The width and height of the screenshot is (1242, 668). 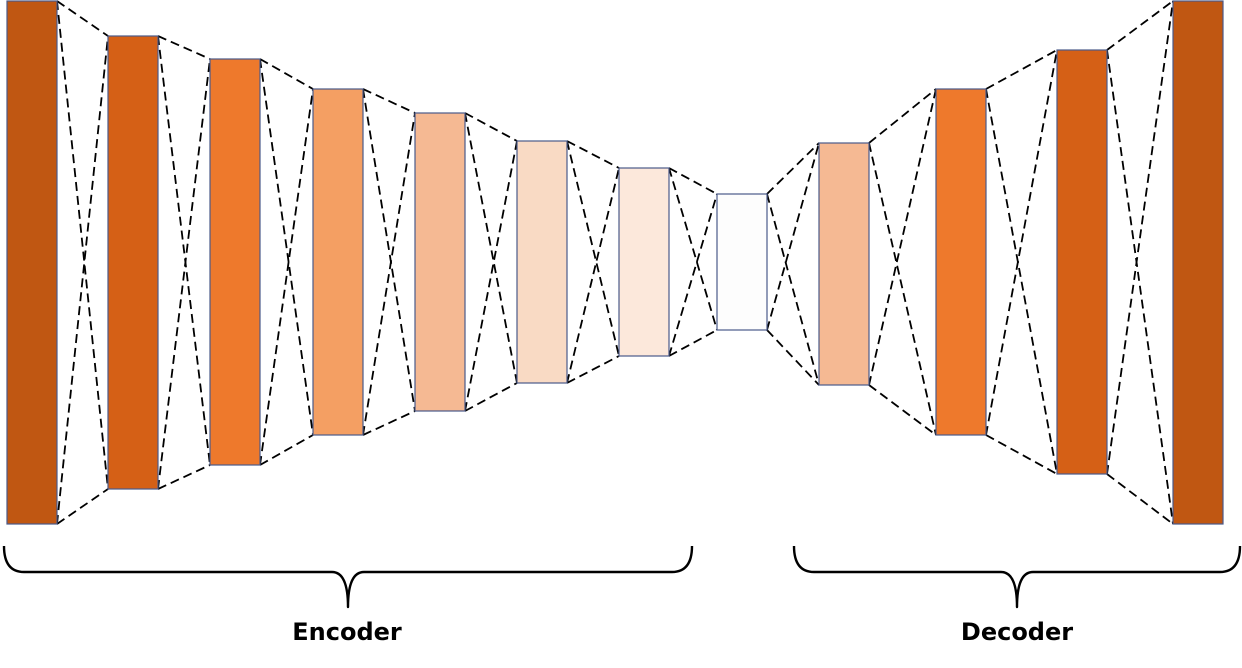 I want to click on encoder-label: Encoder, so click(x=347, y=632).